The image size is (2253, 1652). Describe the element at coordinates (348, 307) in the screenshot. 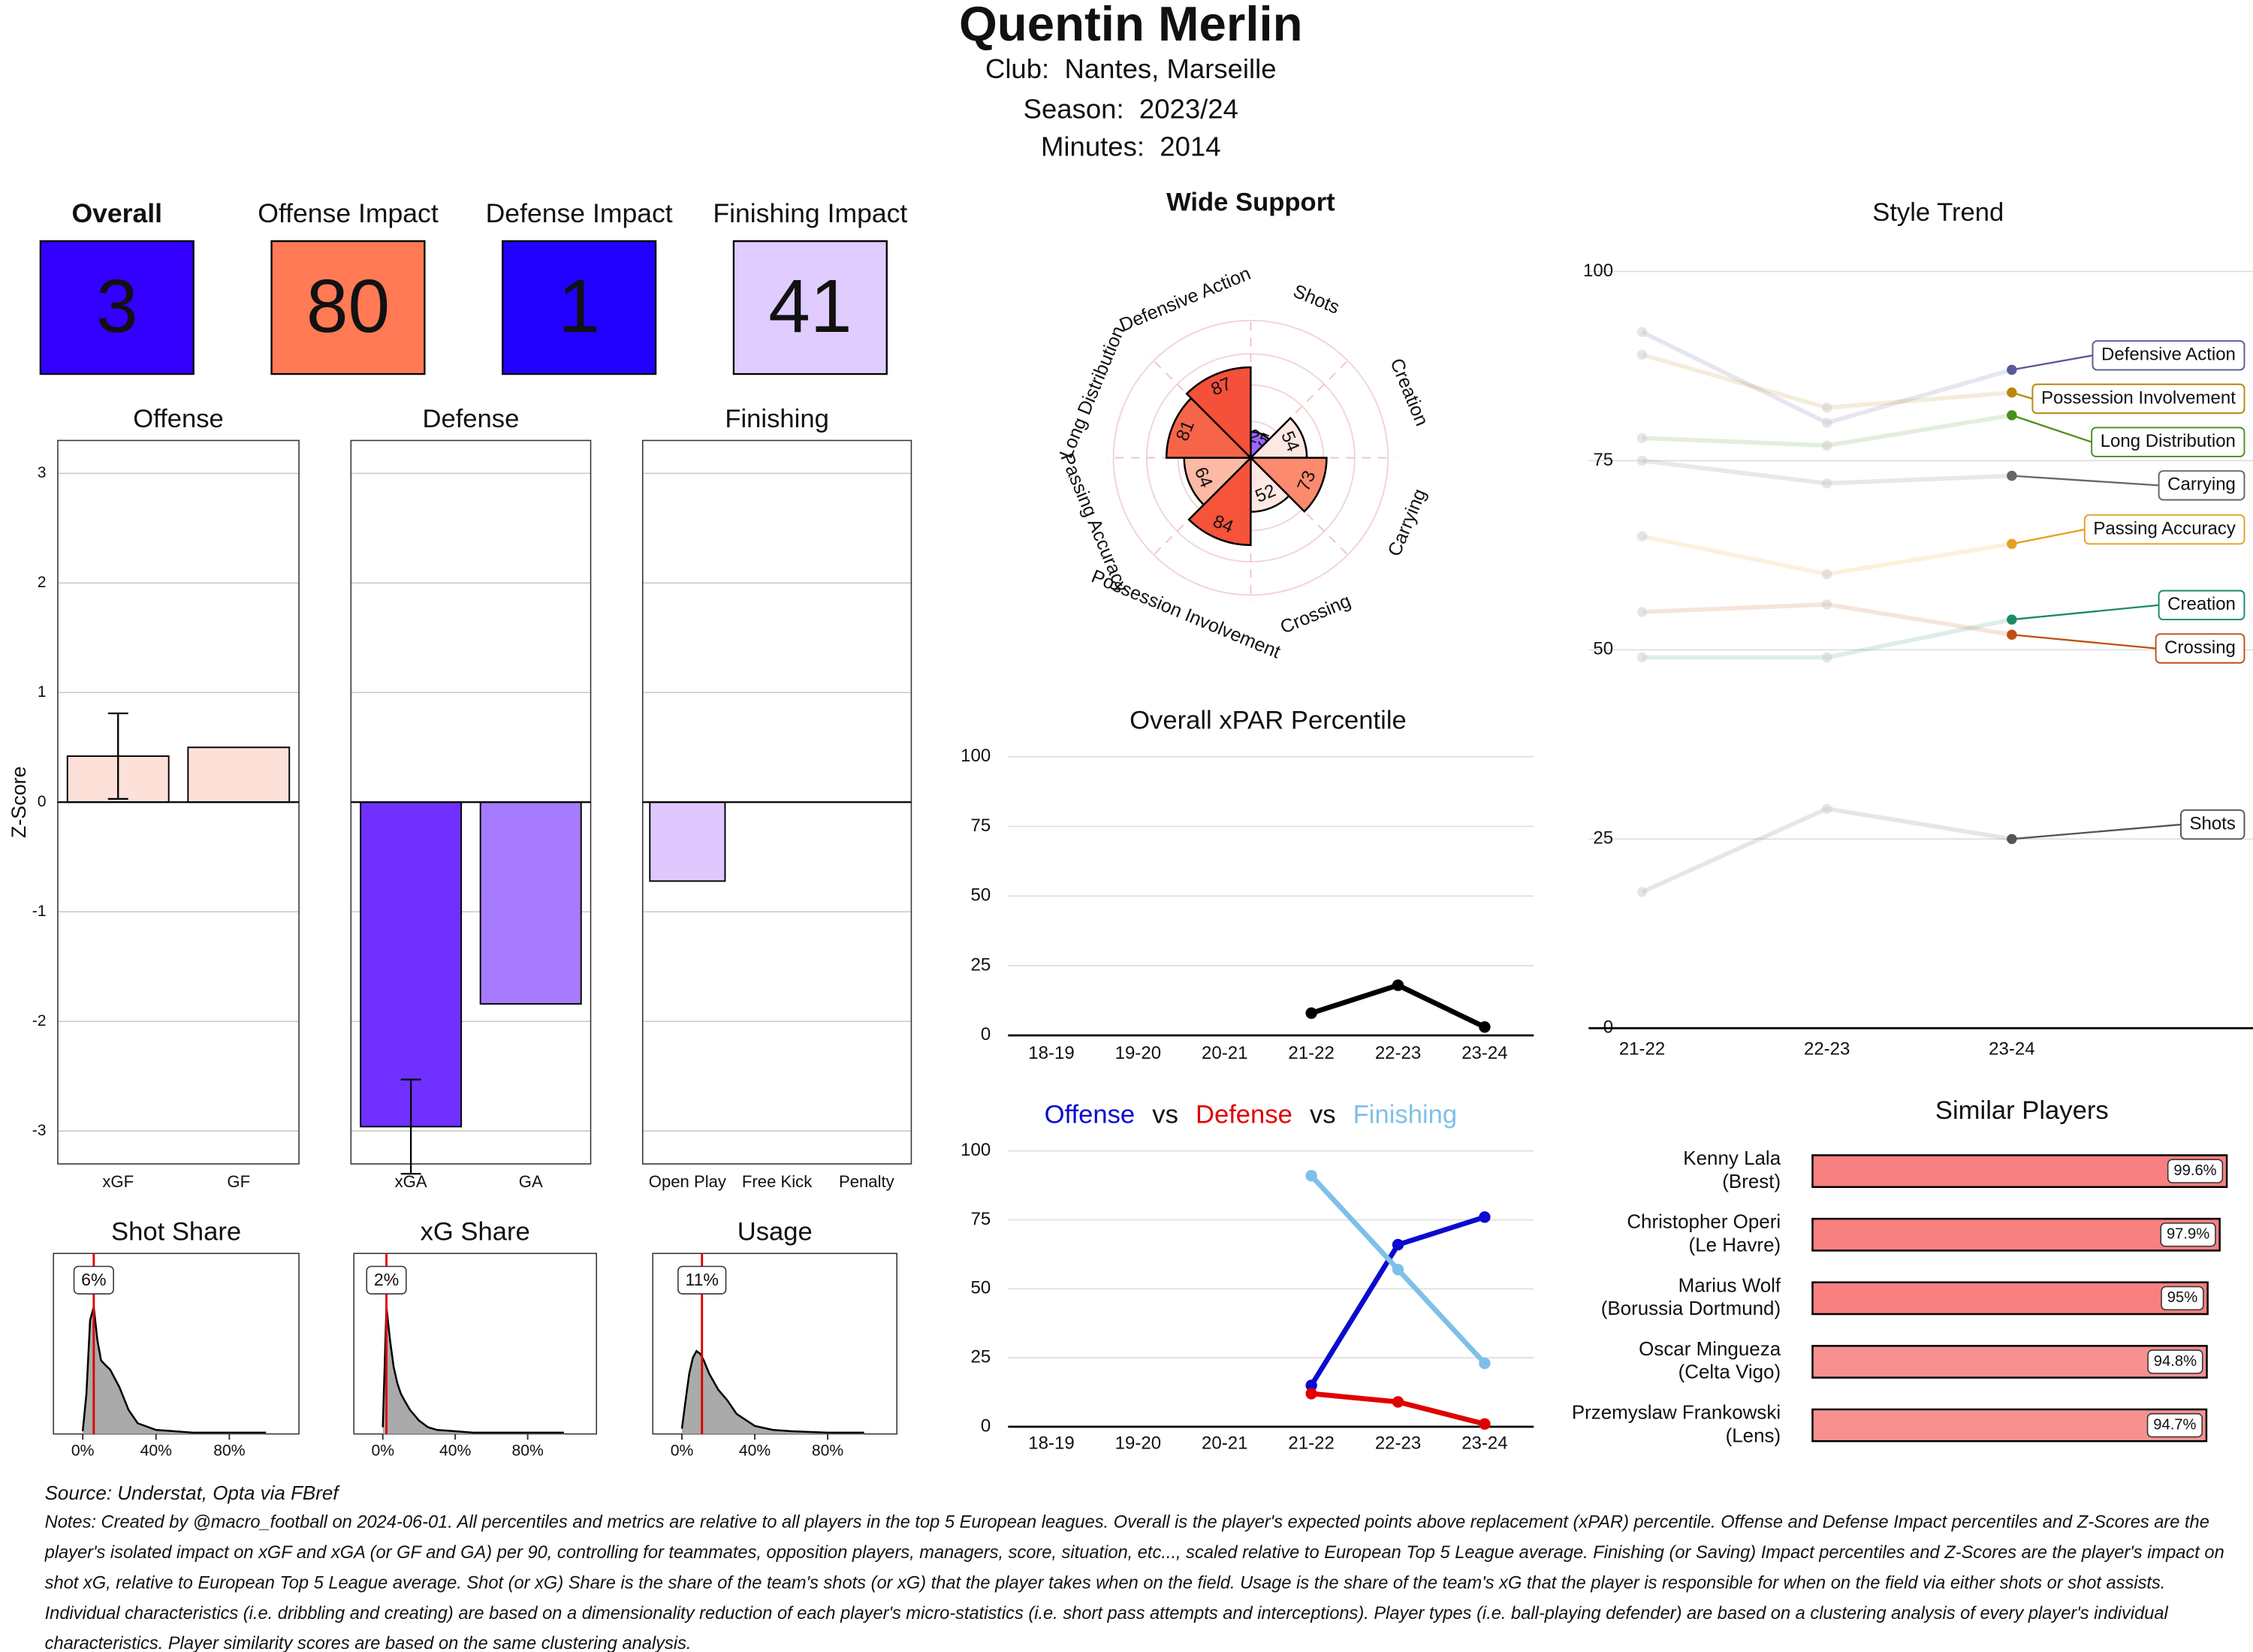

I see `kpi-tile` at that location.